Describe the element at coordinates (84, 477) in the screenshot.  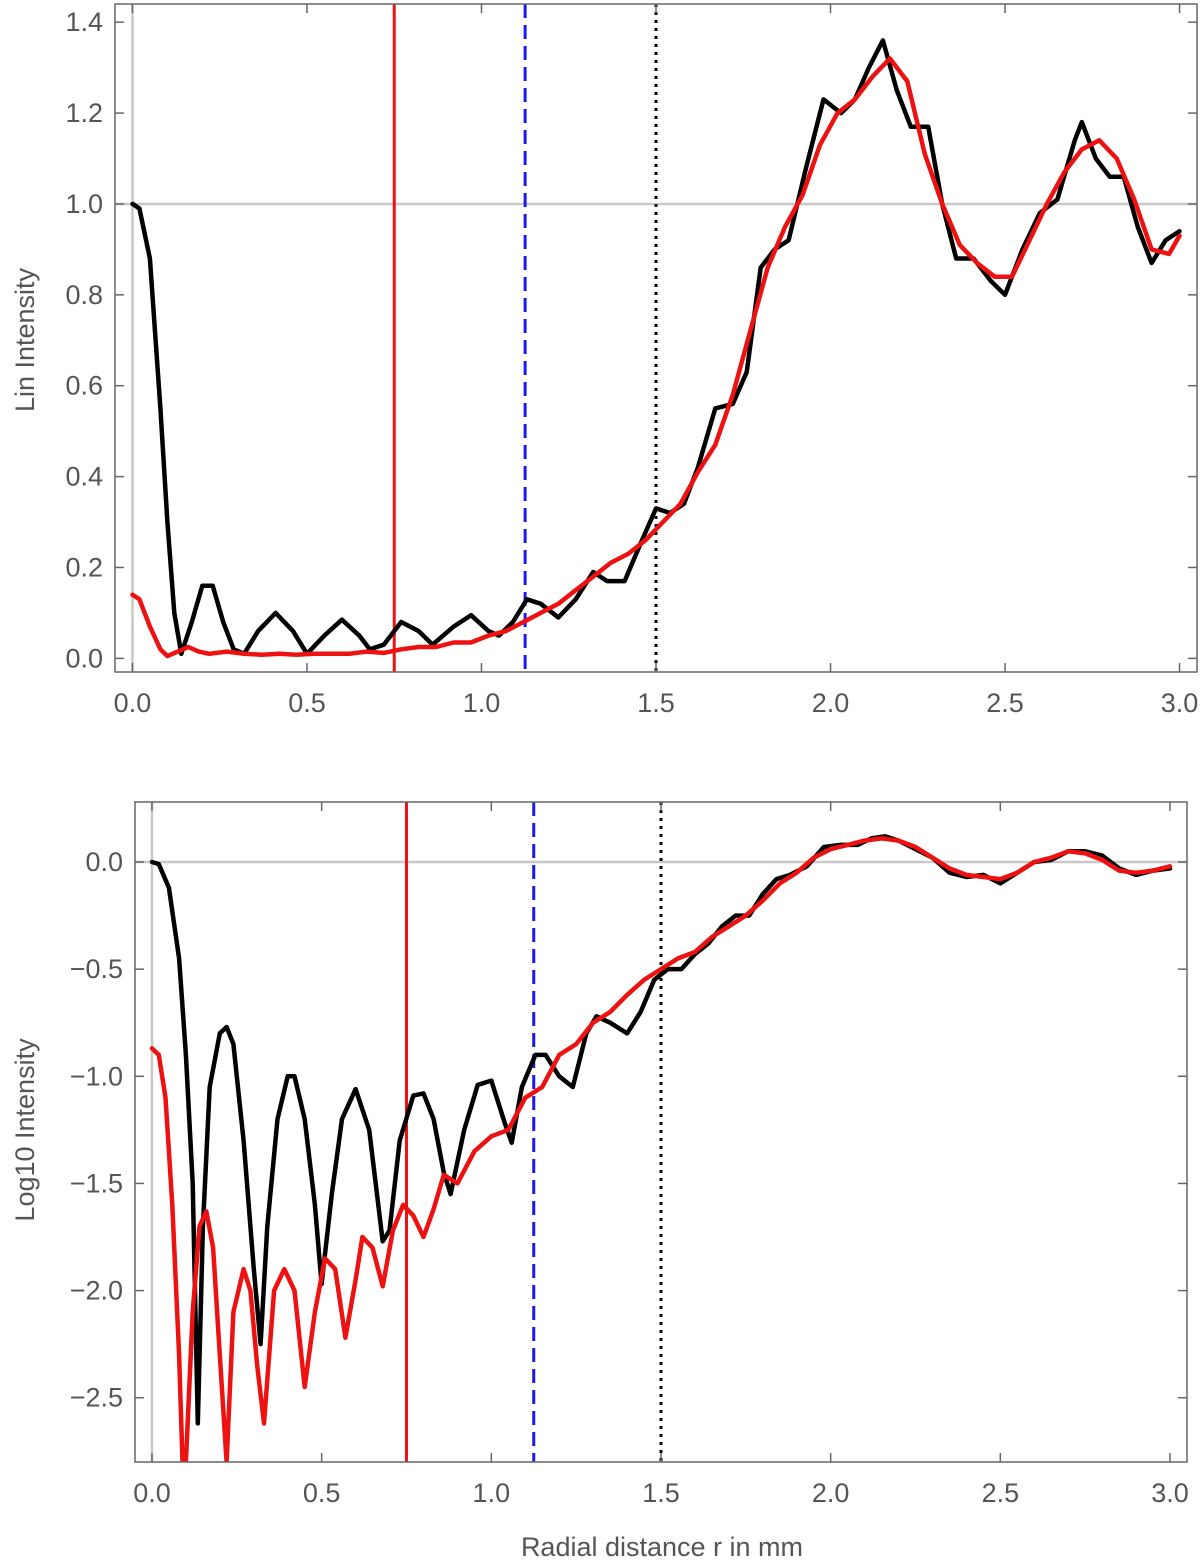
I see `y-tick-label: 0.4` at that location.